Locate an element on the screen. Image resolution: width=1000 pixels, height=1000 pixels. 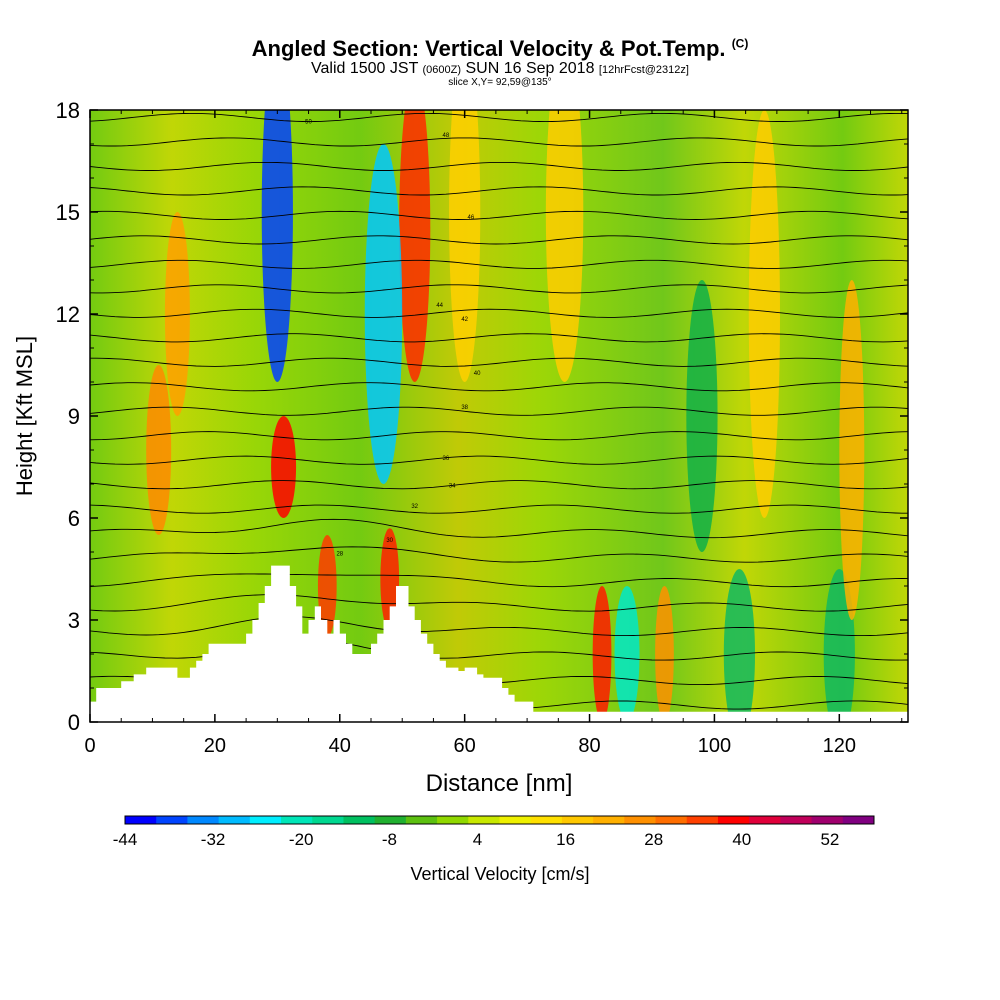
y-tick-label: 15 is located at coordinates (68, 212).